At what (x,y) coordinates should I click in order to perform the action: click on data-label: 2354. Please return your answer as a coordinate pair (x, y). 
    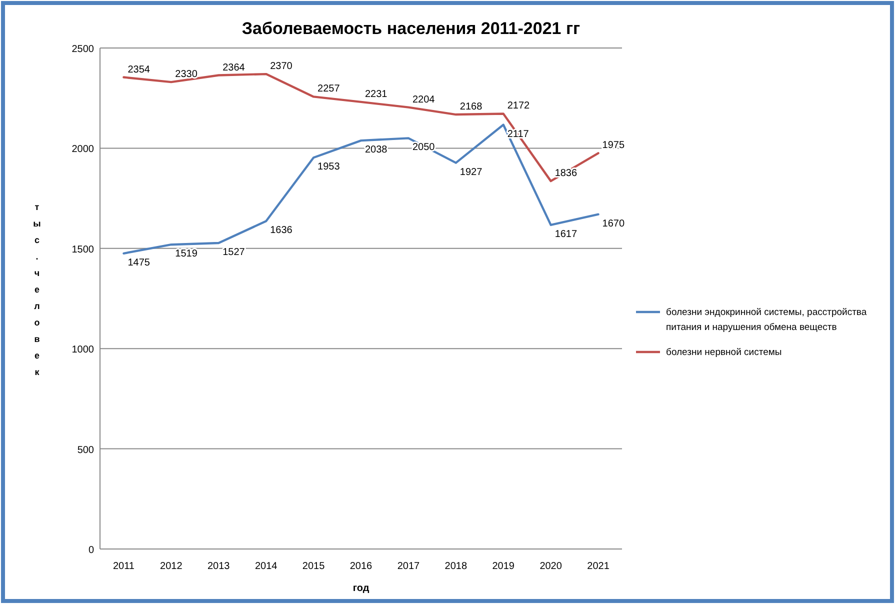
    Looking at the image, I should click on (139, 70).